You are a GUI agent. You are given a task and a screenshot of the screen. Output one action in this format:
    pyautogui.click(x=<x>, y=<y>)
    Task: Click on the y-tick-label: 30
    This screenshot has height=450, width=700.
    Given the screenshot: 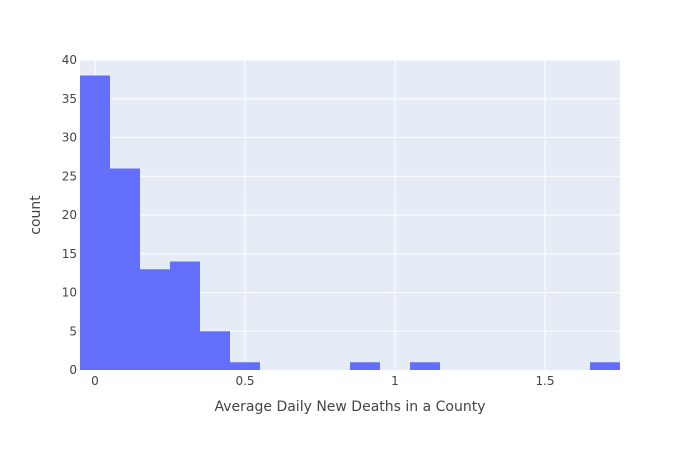 What is the action you would take?
    pyautogui.click(x=69, y=138)
    